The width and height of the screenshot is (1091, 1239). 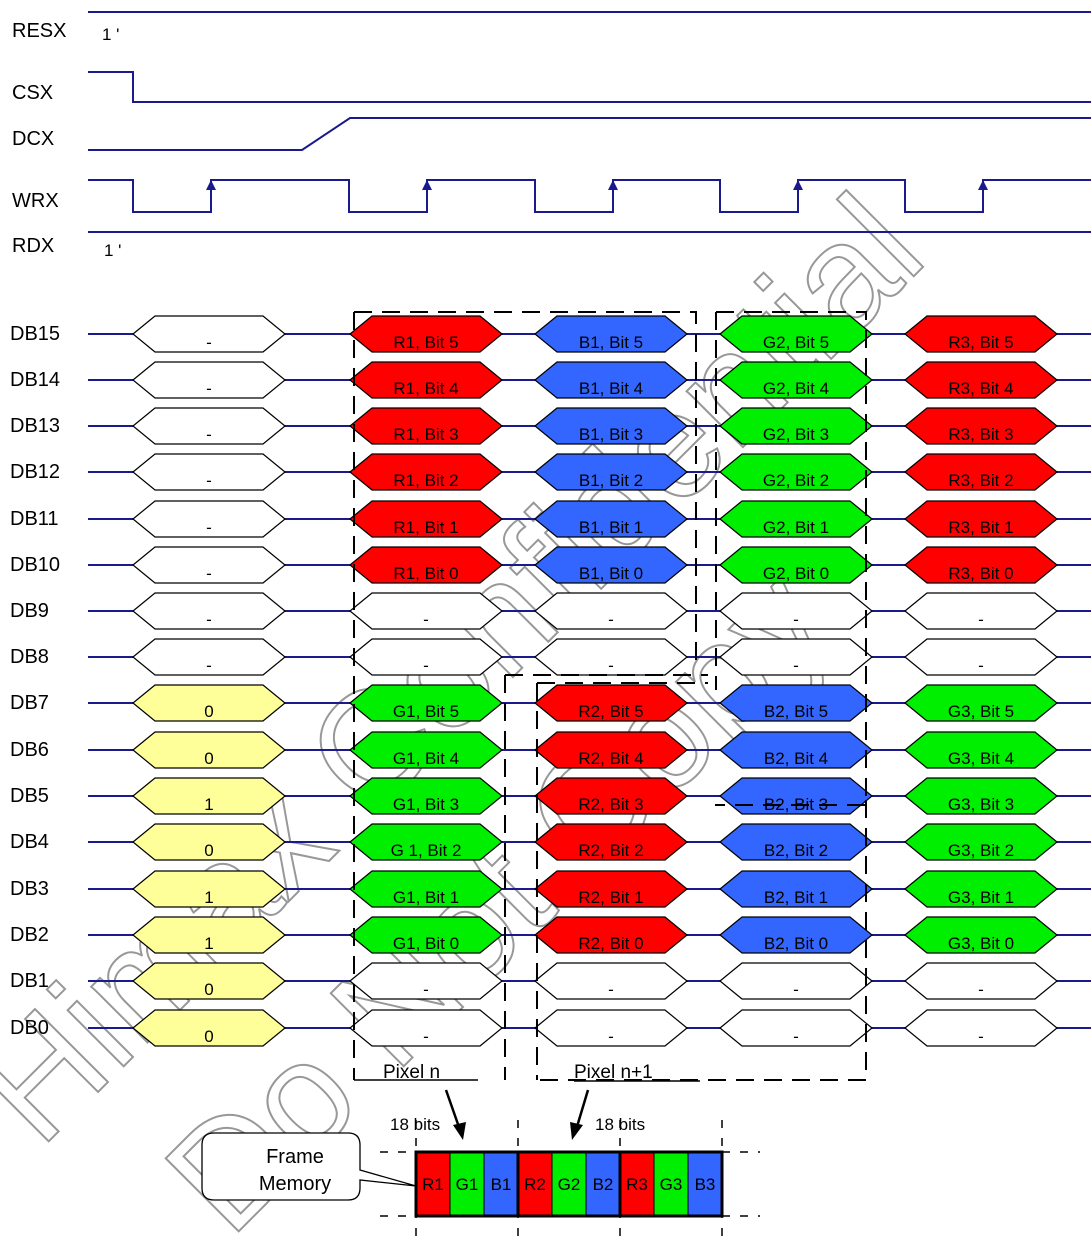 What do you see at coordinates (610, 943) in the screenshot?
I see `bus-cell-text-db2-3: R2, Bit 0` at bounding box center [610, 943].